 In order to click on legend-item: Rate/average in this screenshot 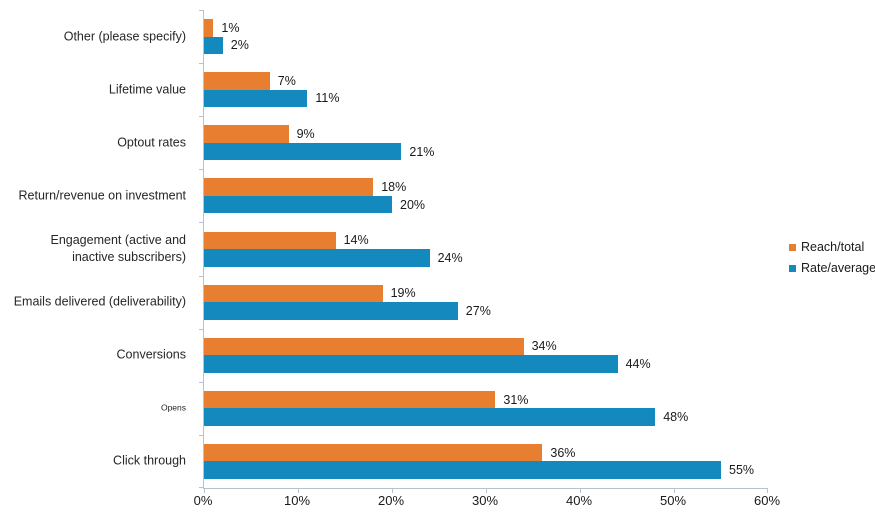, I will do `click(832, 268)`.